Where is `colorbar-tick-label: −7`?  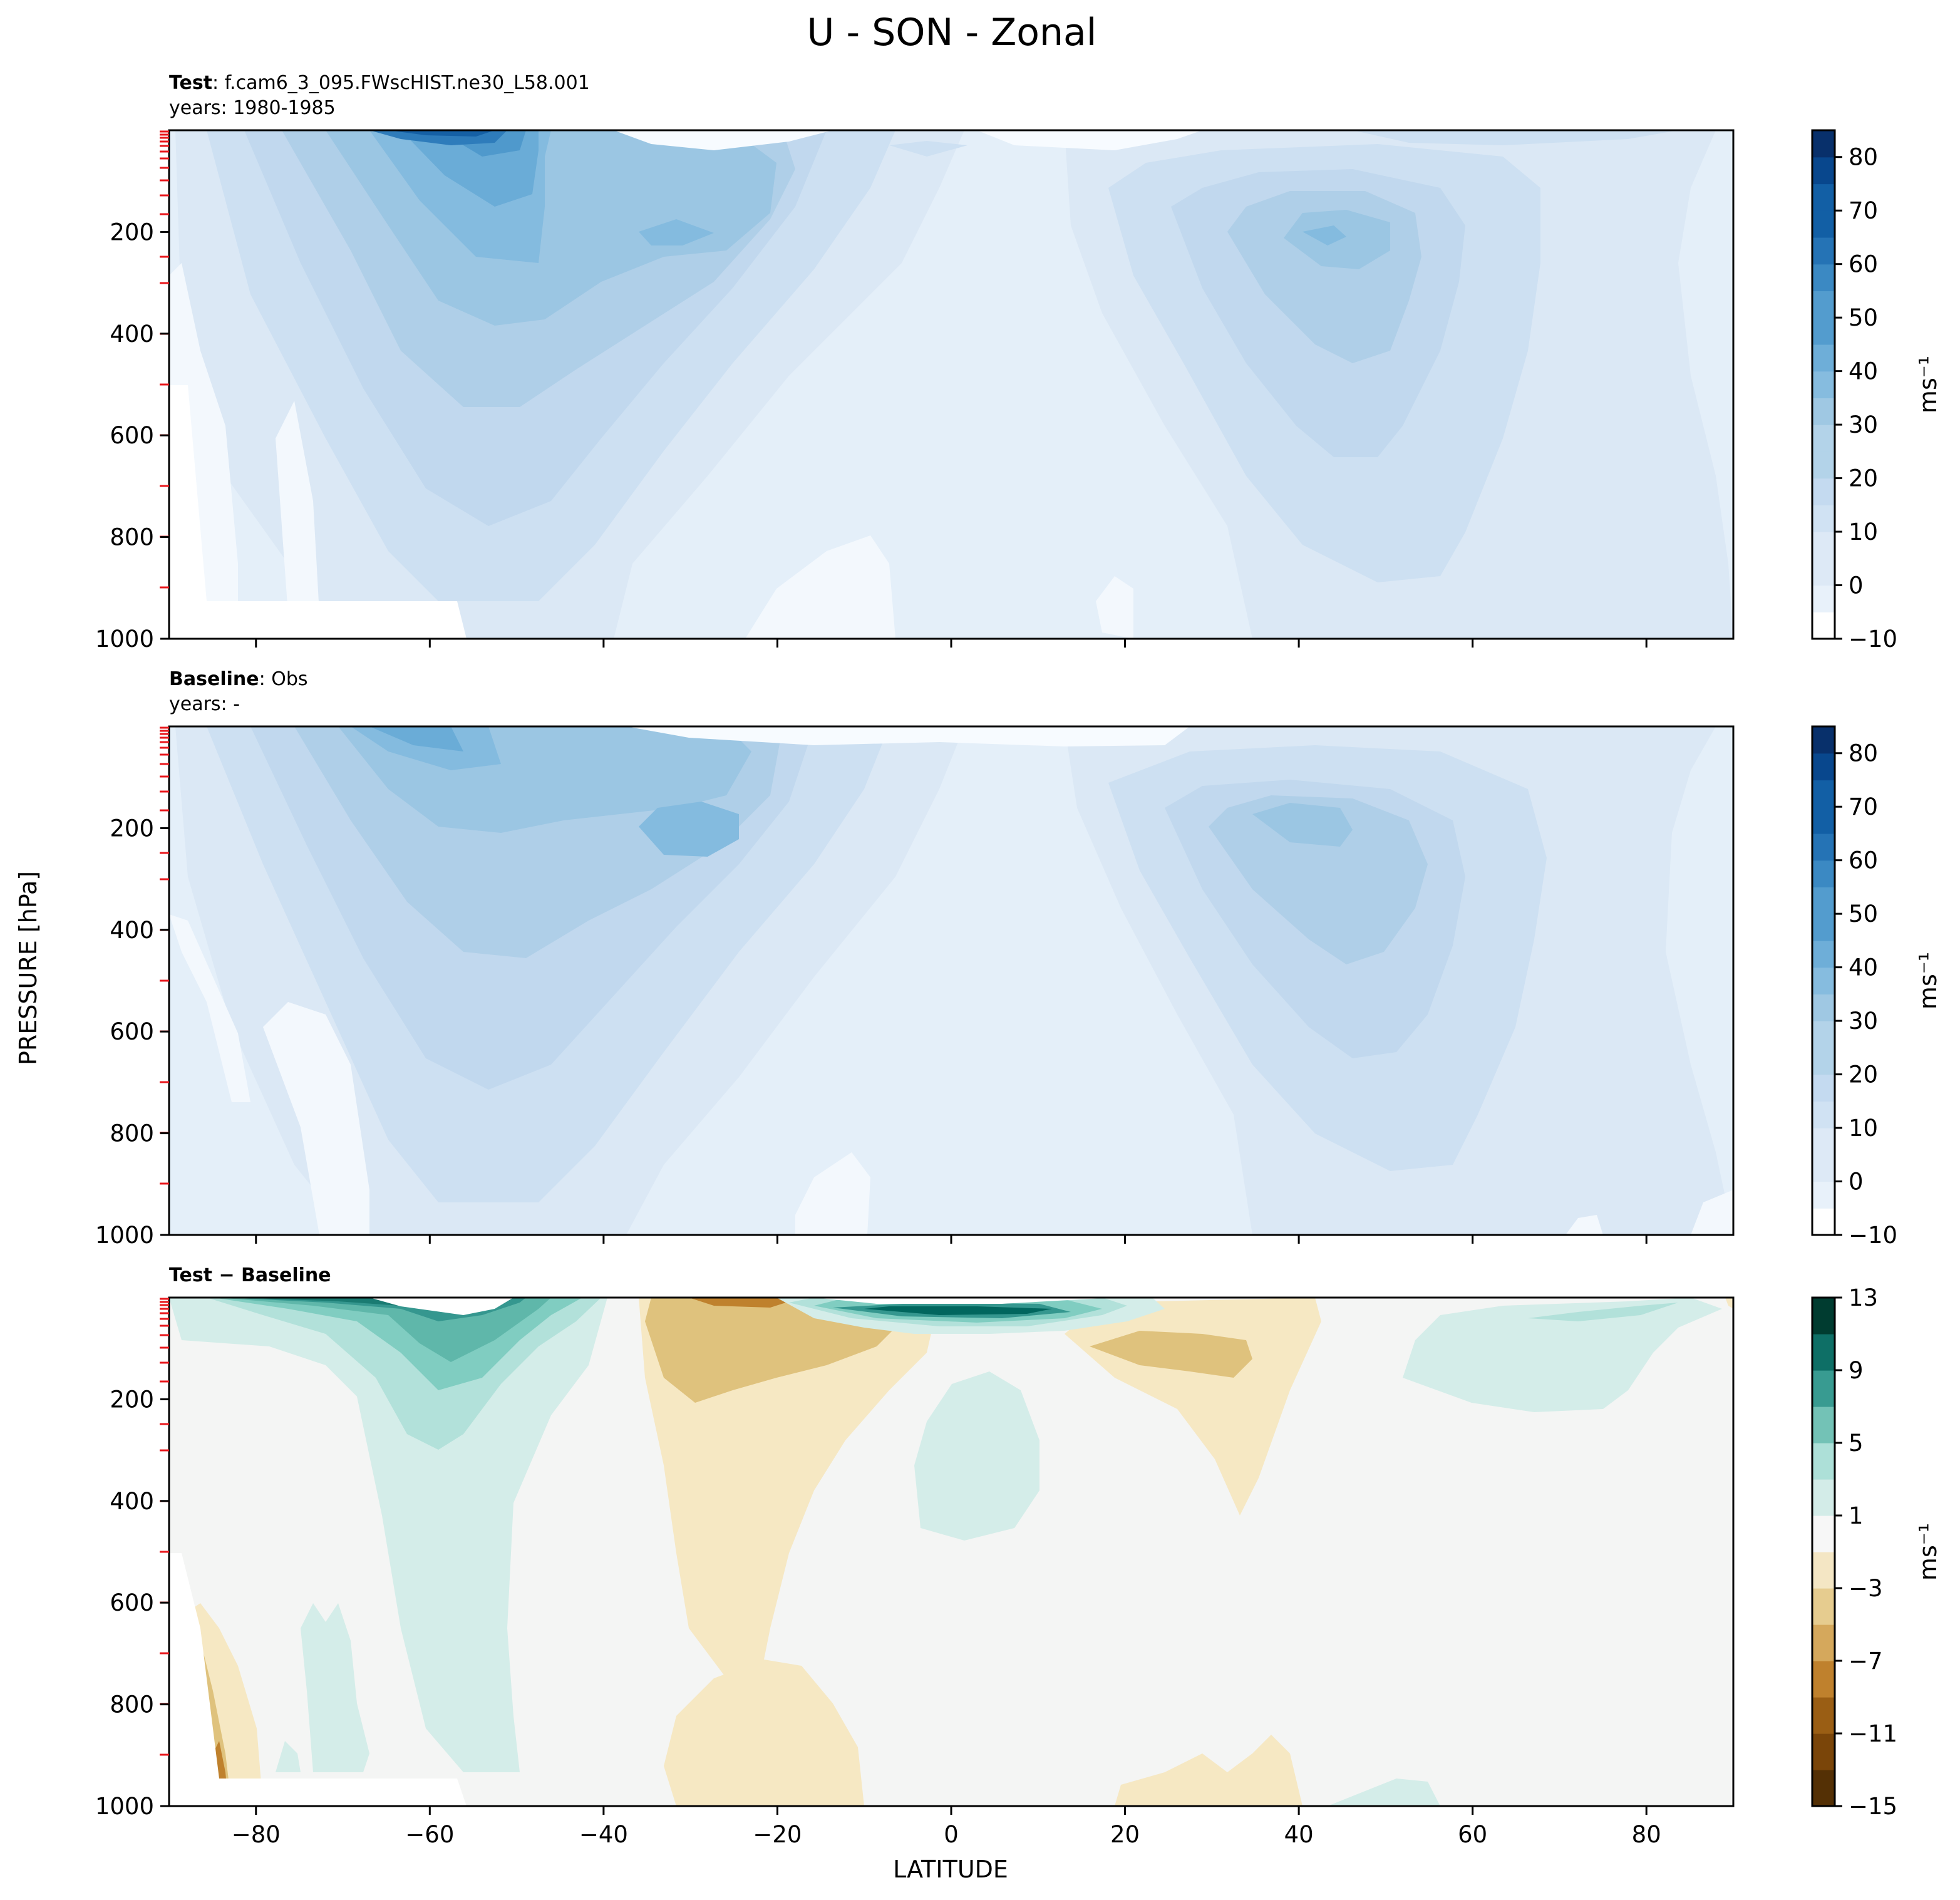
colorbar-tick-label: −7 is located at coordinates (1866, 1662).